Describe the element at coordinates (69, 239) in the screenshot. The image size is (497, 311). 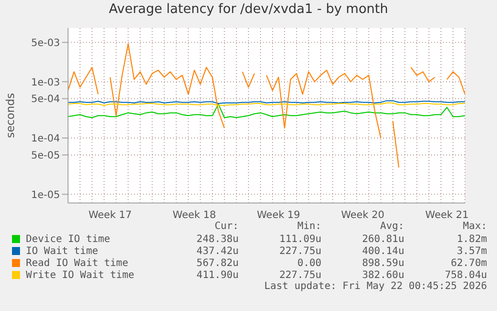
I see `legend-label: Device IO time` at that location.